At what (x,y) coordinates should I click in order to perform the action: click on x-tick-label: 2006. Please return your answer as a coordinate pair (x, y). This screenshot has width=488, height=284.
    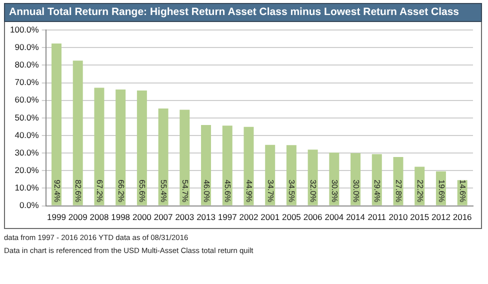
    Looking at the image, I should click on (313, 217).